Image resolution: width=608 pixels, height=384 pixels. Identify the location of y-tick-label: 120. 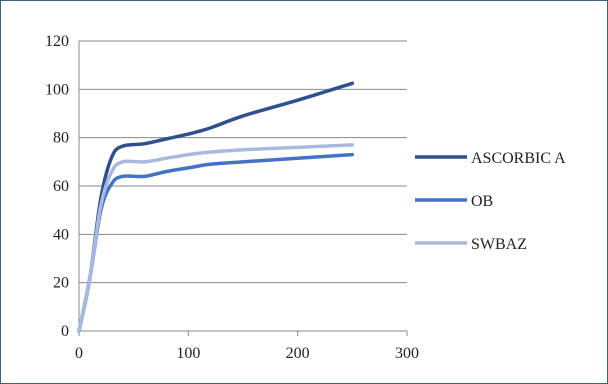
(57, 41).